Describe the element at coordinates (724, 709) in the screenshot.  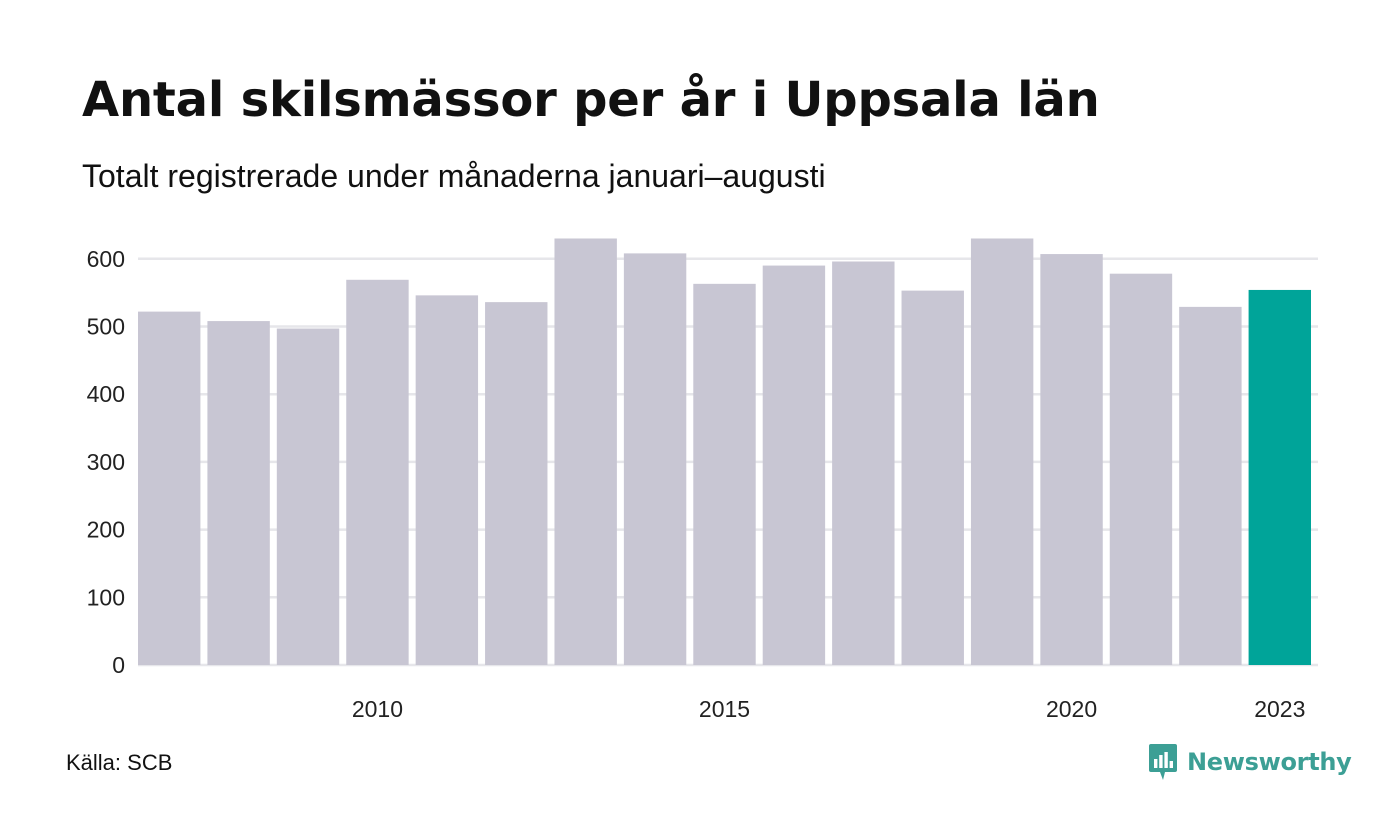
I see `x-tick-label: 2015` at that location.